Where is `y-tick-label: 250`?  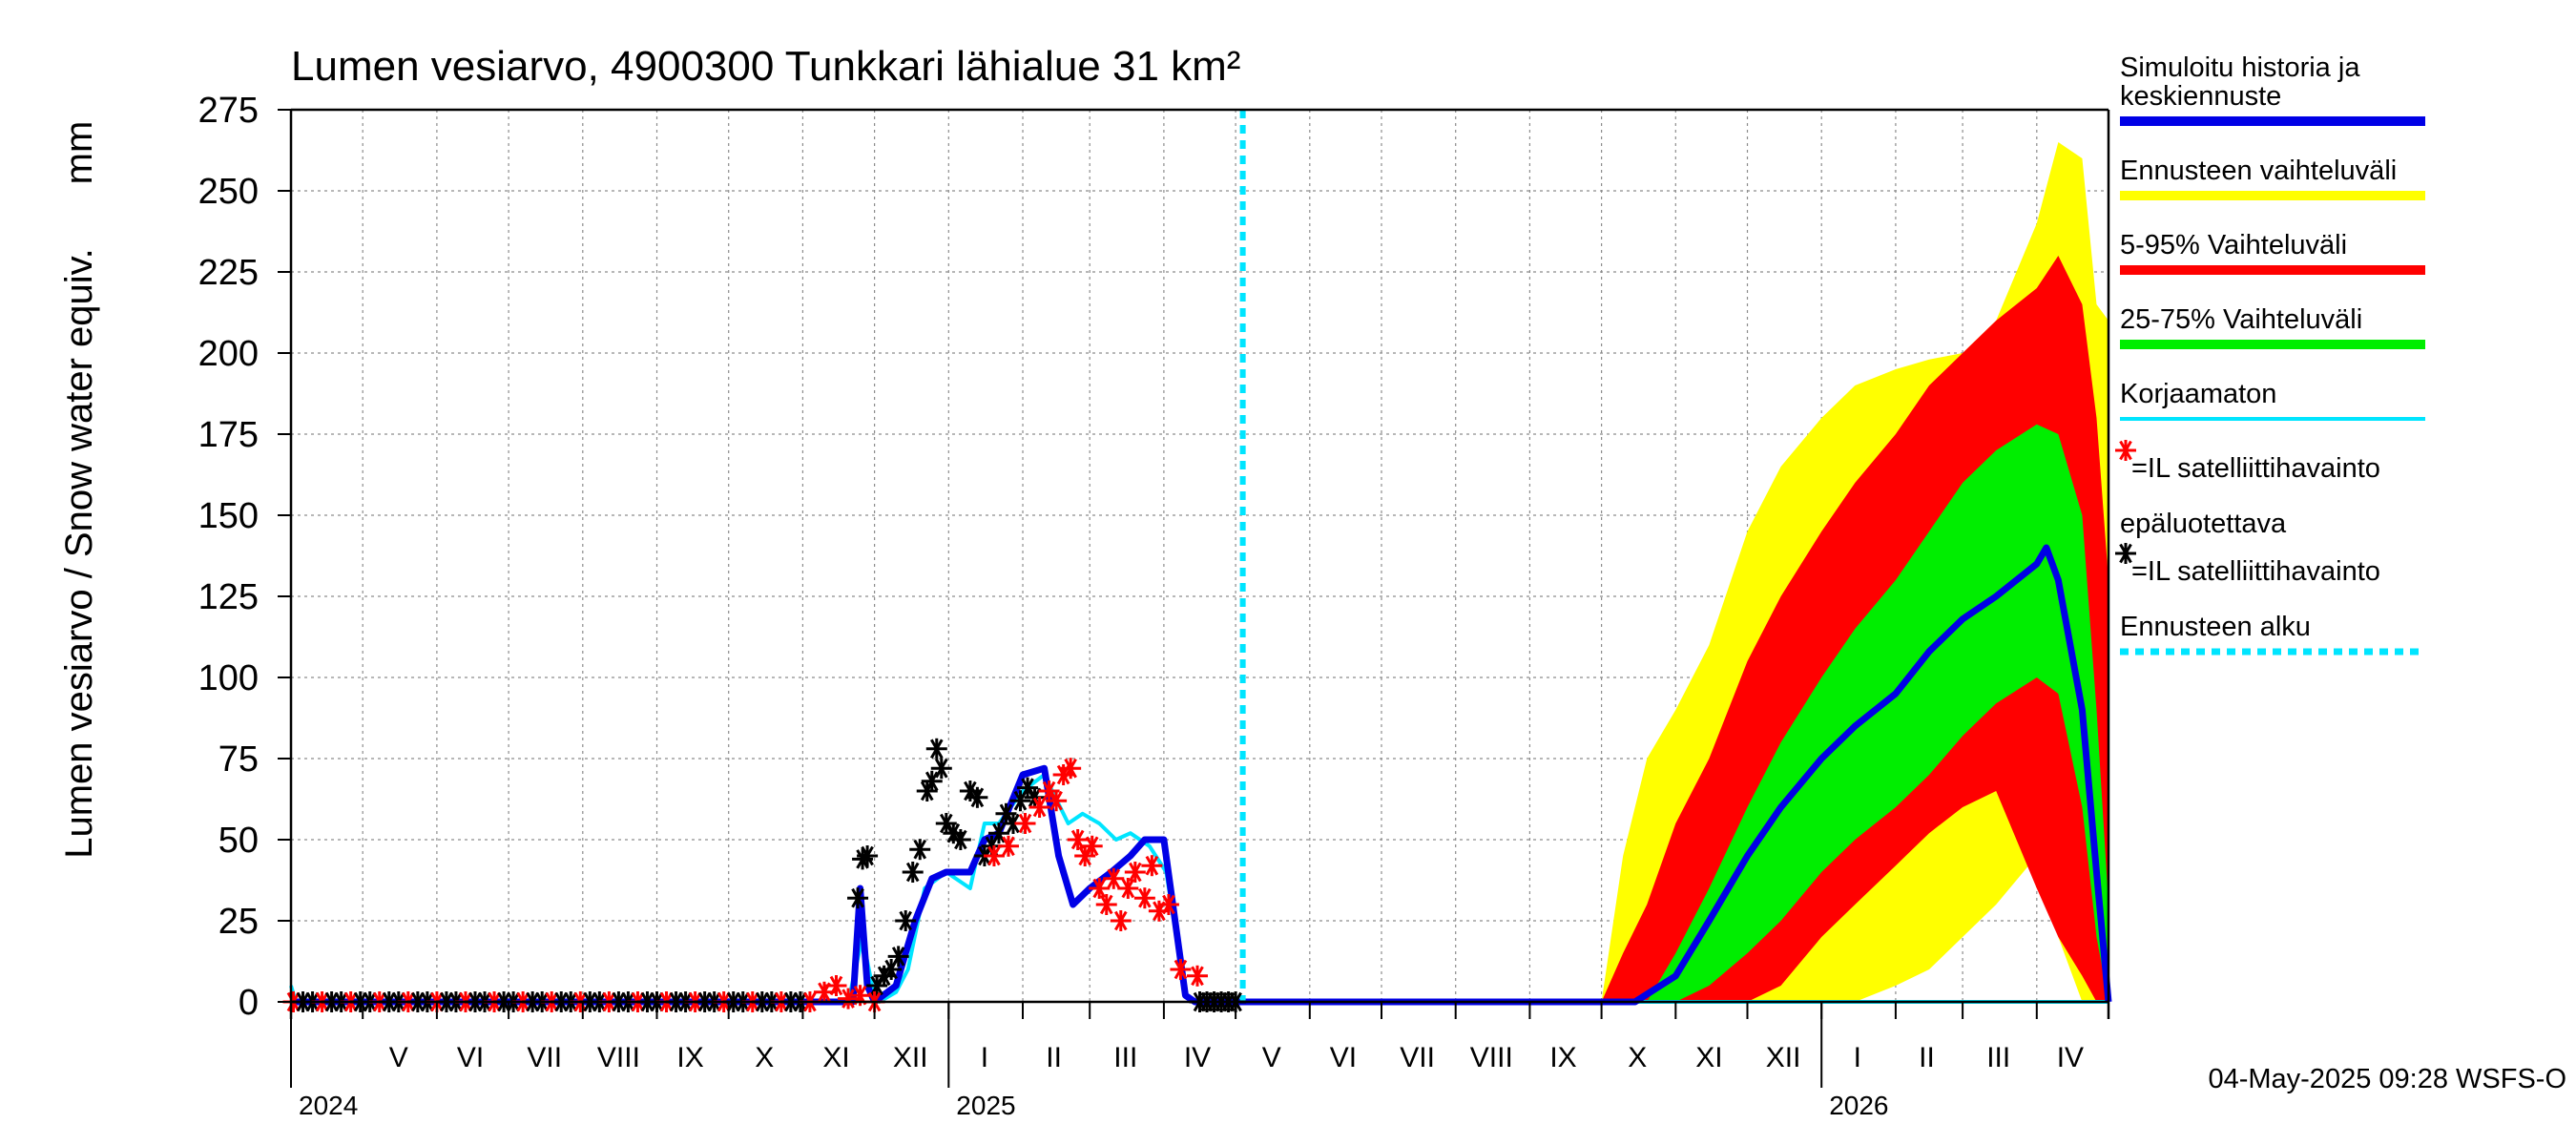 y-tick-label: 250 is located at coordinates (228, 192).